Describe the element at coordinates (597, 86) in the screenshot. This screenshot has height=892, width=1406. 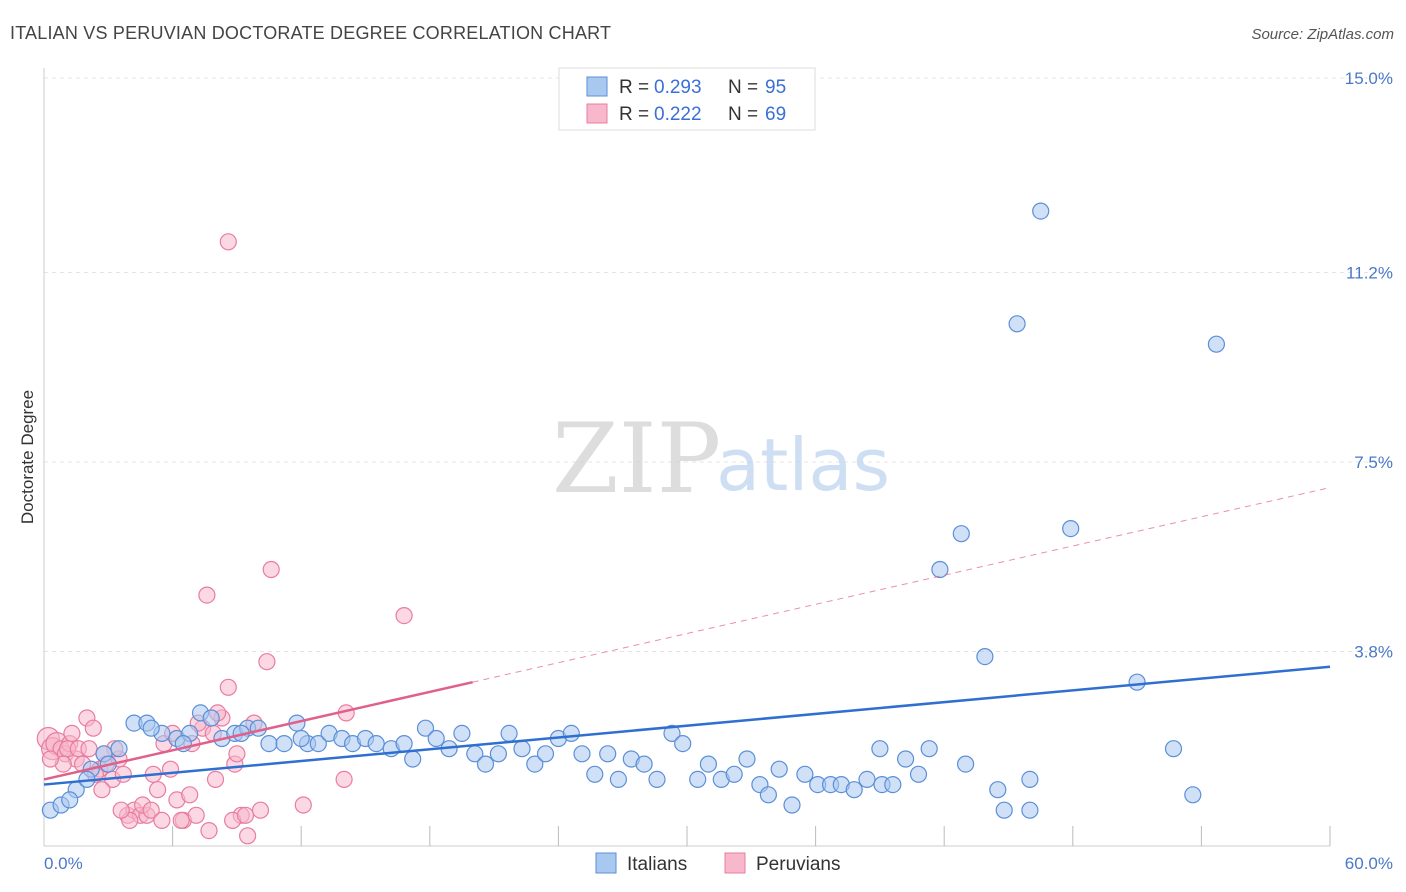
I see `legend-swatch-italians` at that location.